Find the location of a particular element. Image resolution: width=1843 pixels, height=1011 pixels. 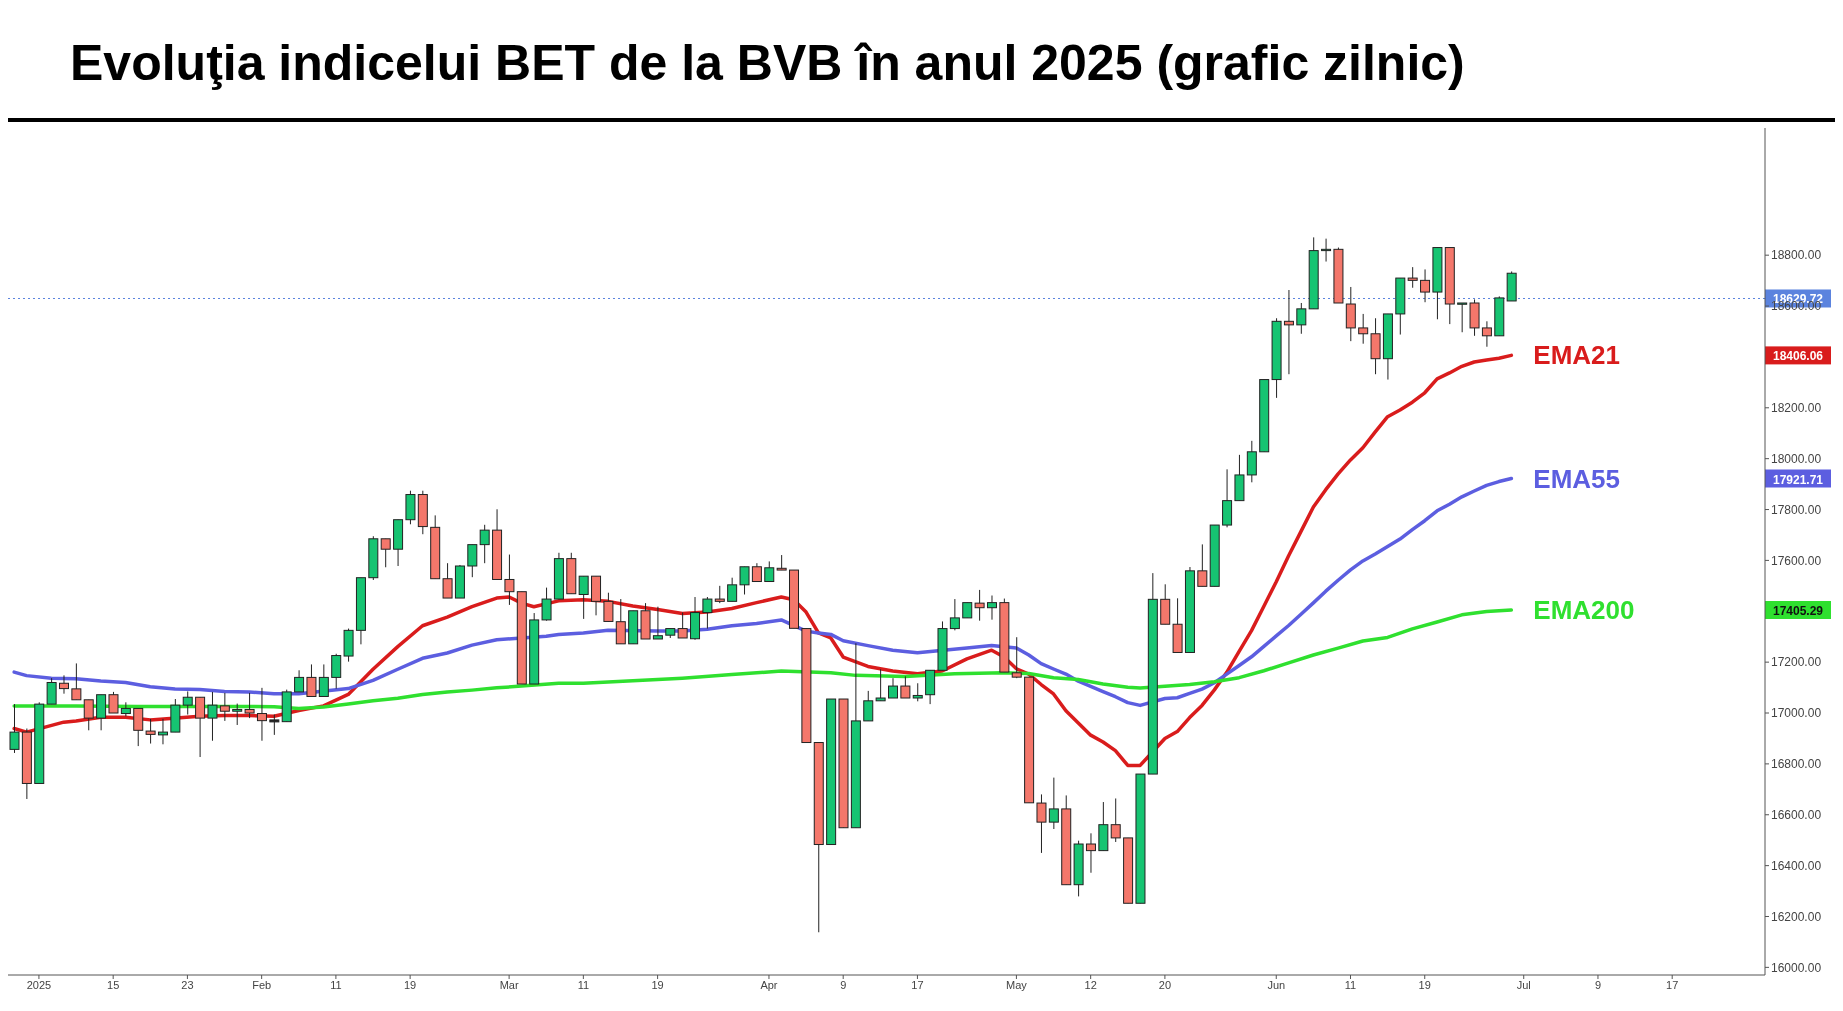

text: 17921.71 is located at coordinates (1798, 479).